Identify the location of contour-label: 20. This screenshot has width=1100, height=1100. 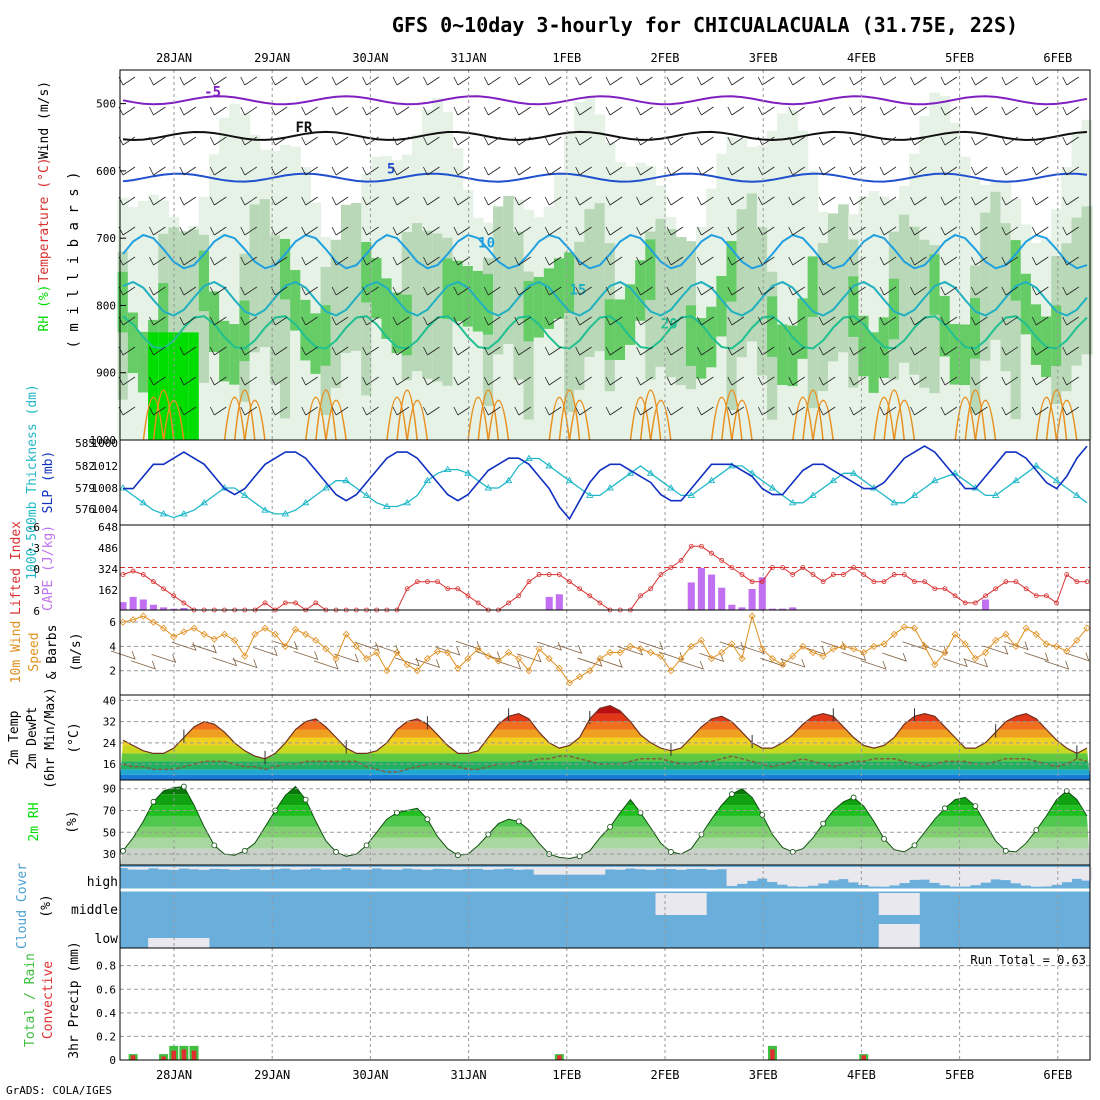
(669, 324).